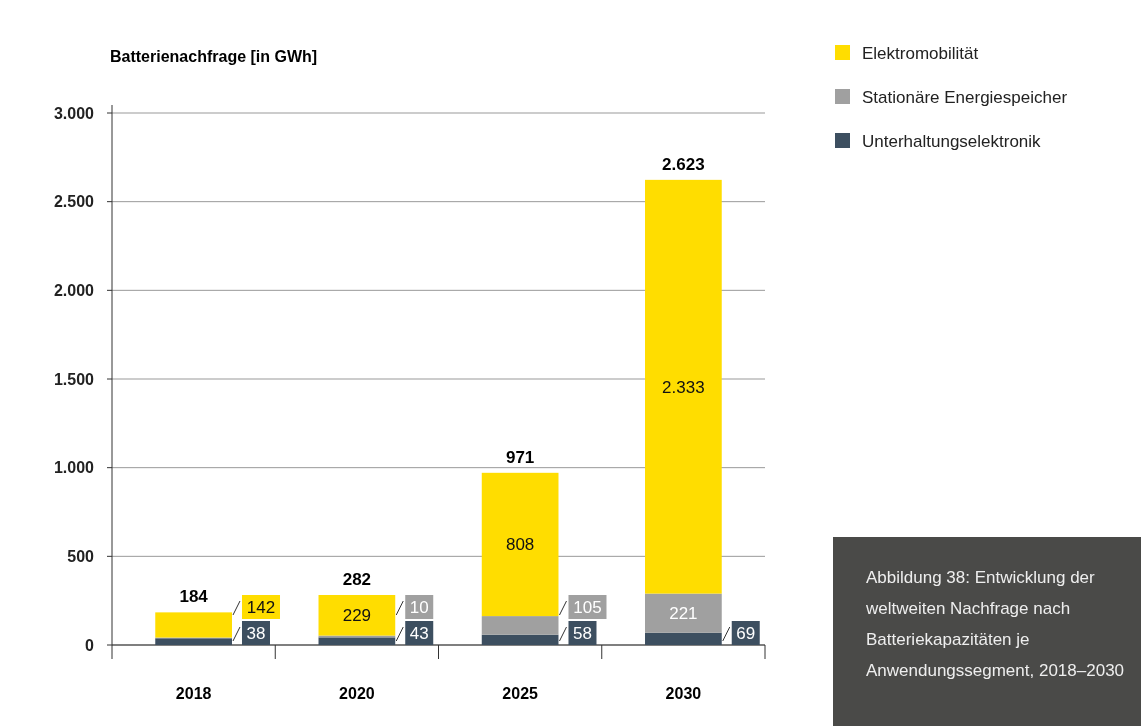 The image size is (1141, 726). Describe the element at coordinates (74, 379) in the screenshot. I see `y-tick-label: 1.500` at that location.